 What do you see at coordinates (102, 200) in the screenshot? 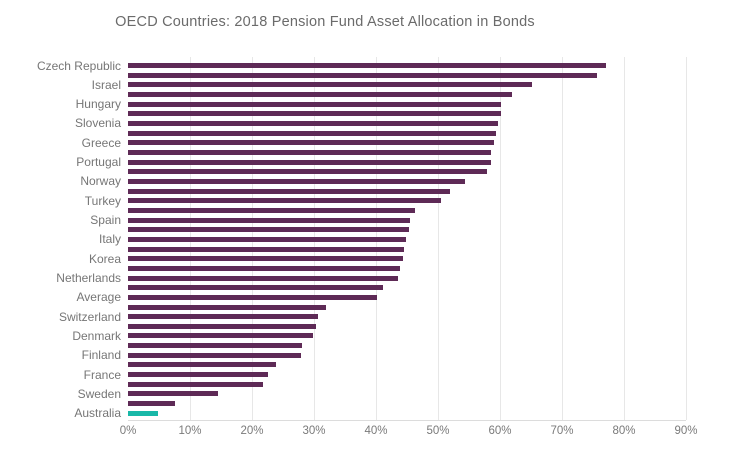
I see `y-axis-label-turkey: Turkey` at bounding box center [102, 200].